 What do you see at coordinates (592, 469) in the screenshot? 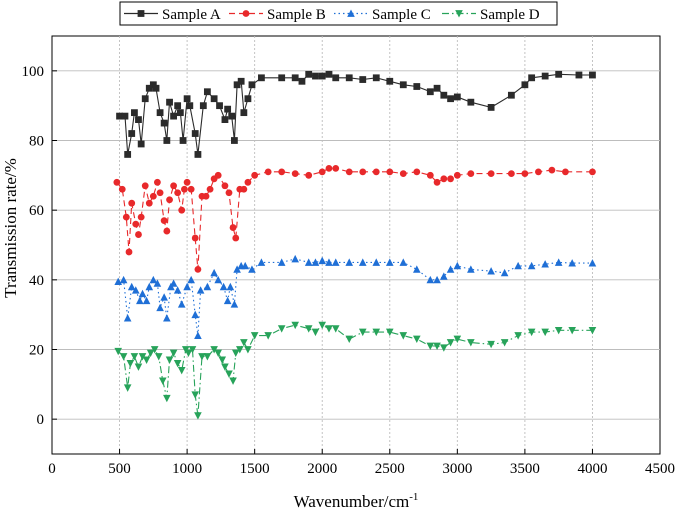
I see `x-tick-label: 4000` at bounding box center [592, 469].